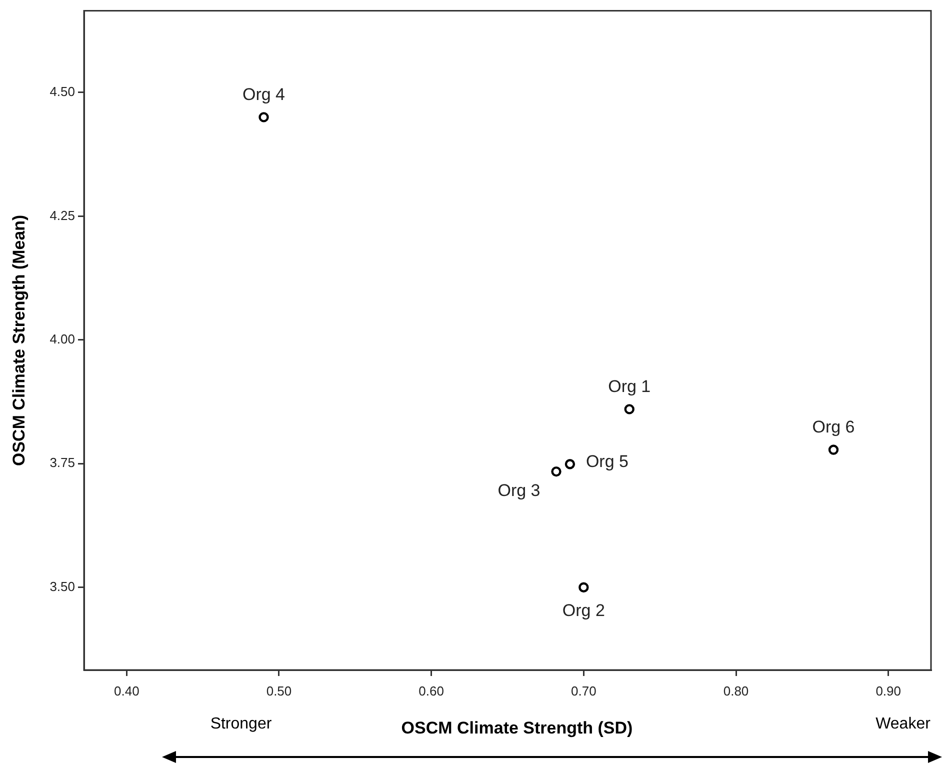  I want to click on series-label: Org 5, so click(607, 461).